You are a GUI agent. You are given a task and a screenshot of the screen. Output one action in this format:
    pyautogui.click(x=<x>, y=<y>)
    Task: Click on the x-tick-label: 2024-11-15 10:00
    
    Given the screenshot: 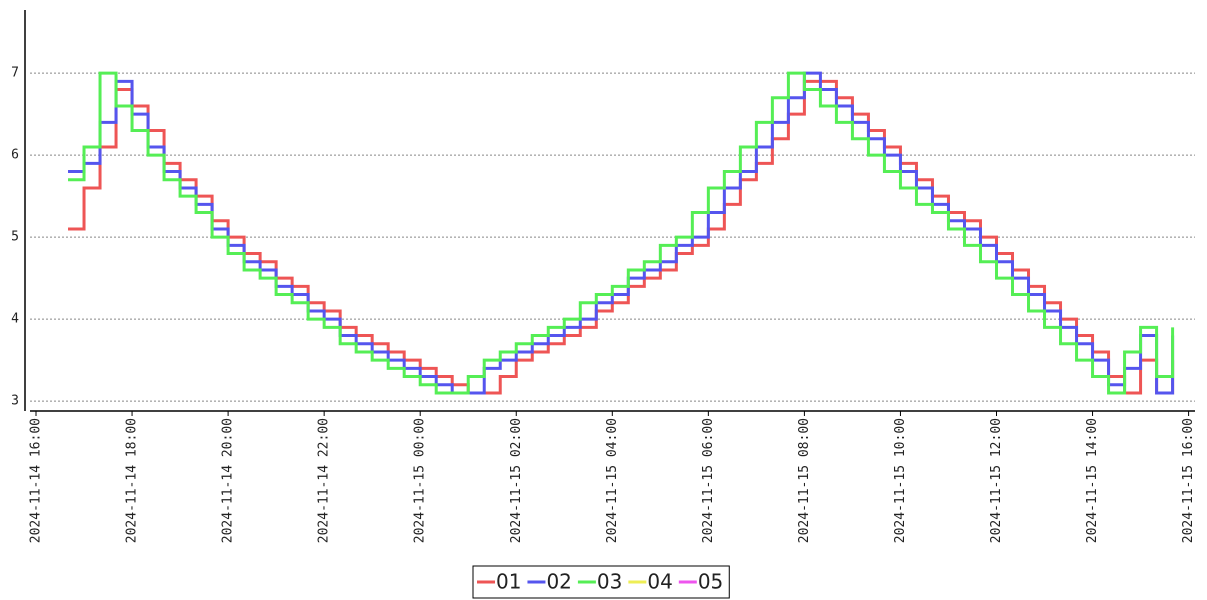 What is the action you would take?
    pyautogui.click(x=900, y=480)
    